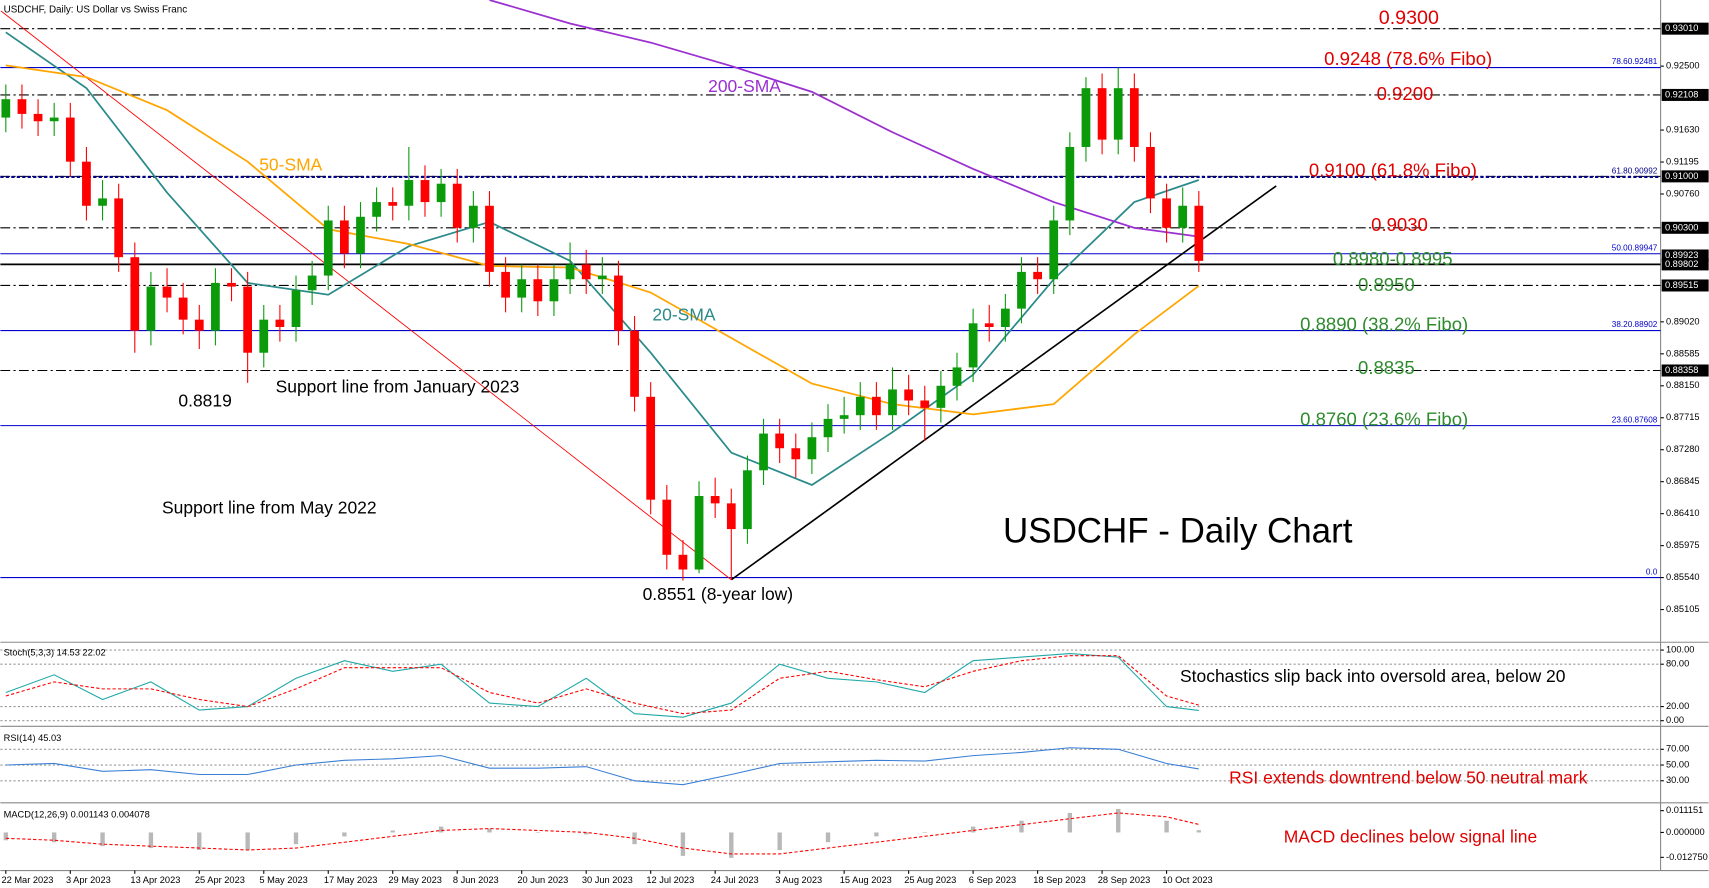 This screenshot has width=1709, height=888. What do you see at coordinates (1683, 481) in the screenshot?
I see `y-tick-label: 0.86845` at bounding box center [1683, 481].